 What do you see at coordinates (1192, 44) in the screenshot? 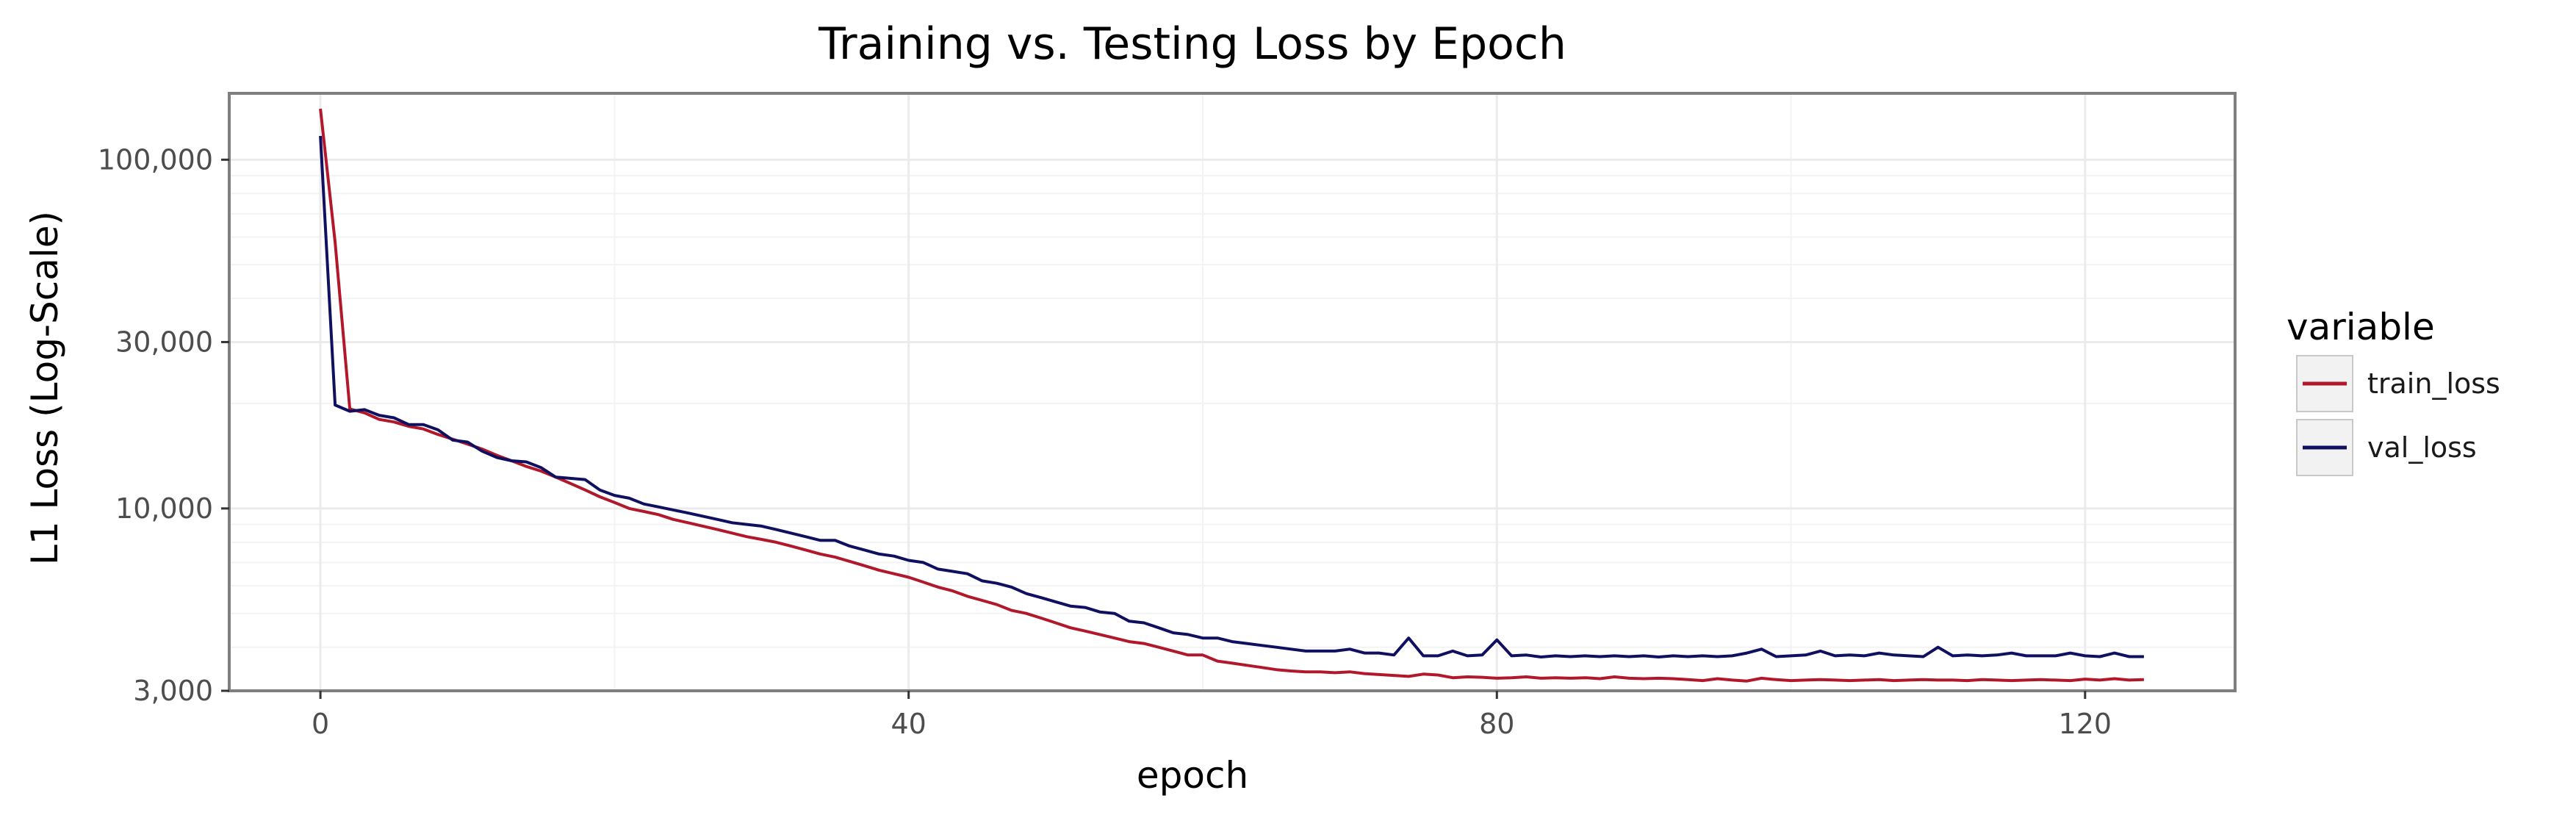
I see `chart-title: Training vs. Testing Loss by Epoch` at bounding box center [1192, 44].